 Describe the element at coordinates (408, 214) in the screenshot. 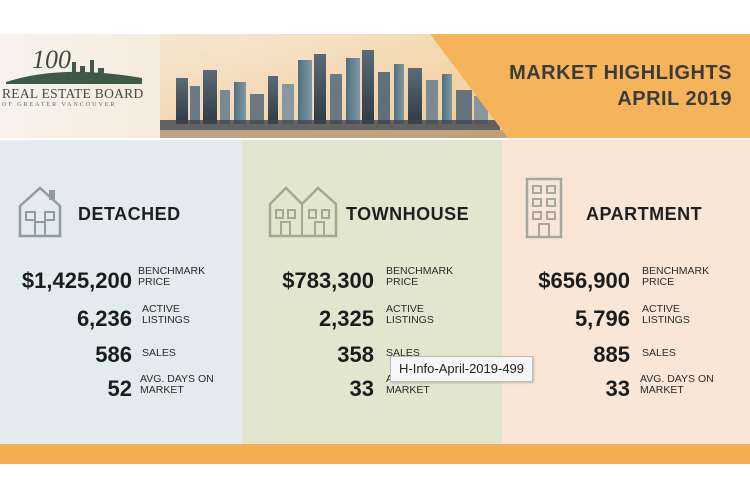

I see `townhouse-label: TOWNHOUSE` at that location.